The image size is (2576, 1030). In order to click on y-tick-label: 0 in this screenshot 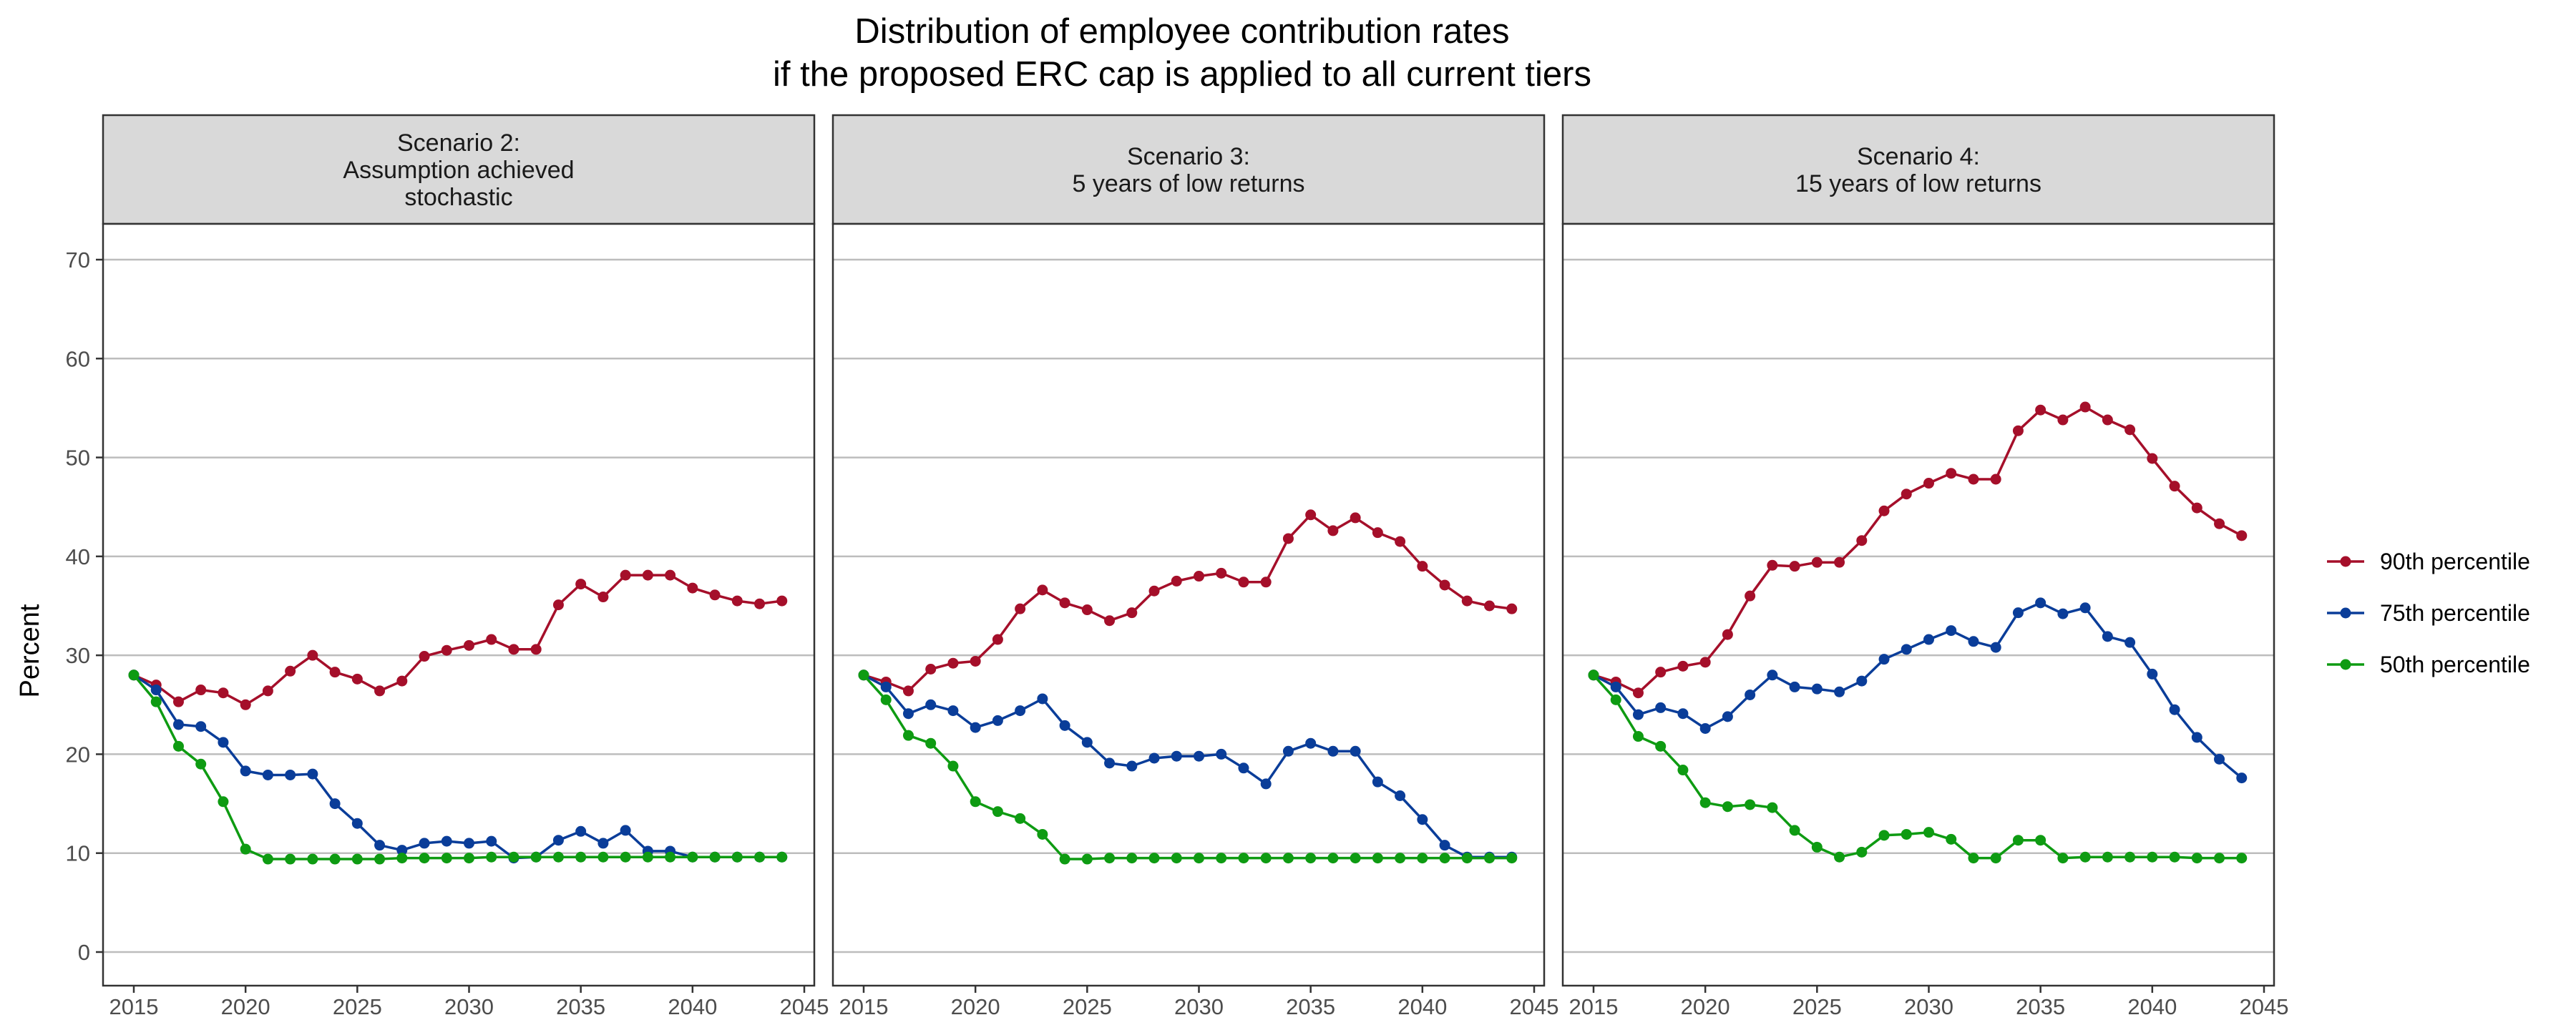, I will do `click(84, 952)`.